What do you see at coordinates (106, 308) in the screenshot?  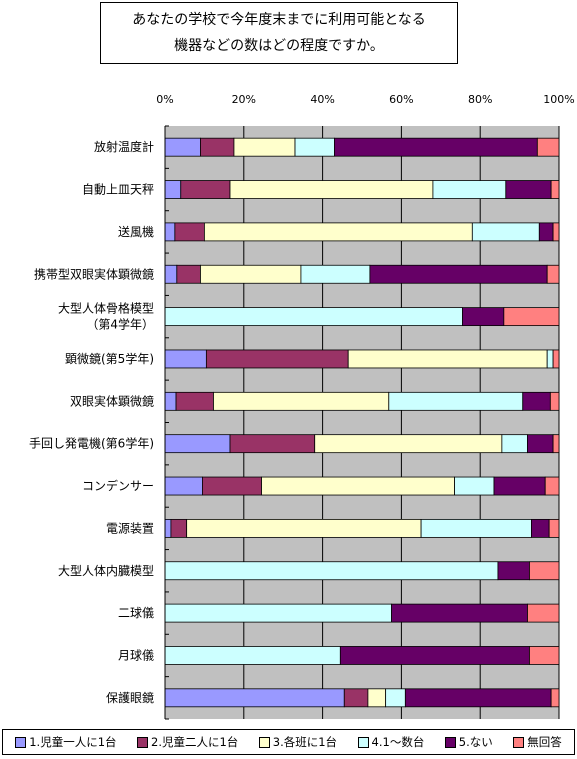 I see `category-label-4-line-0: 大型人体骨格模型` at bounding box center [106, 308].